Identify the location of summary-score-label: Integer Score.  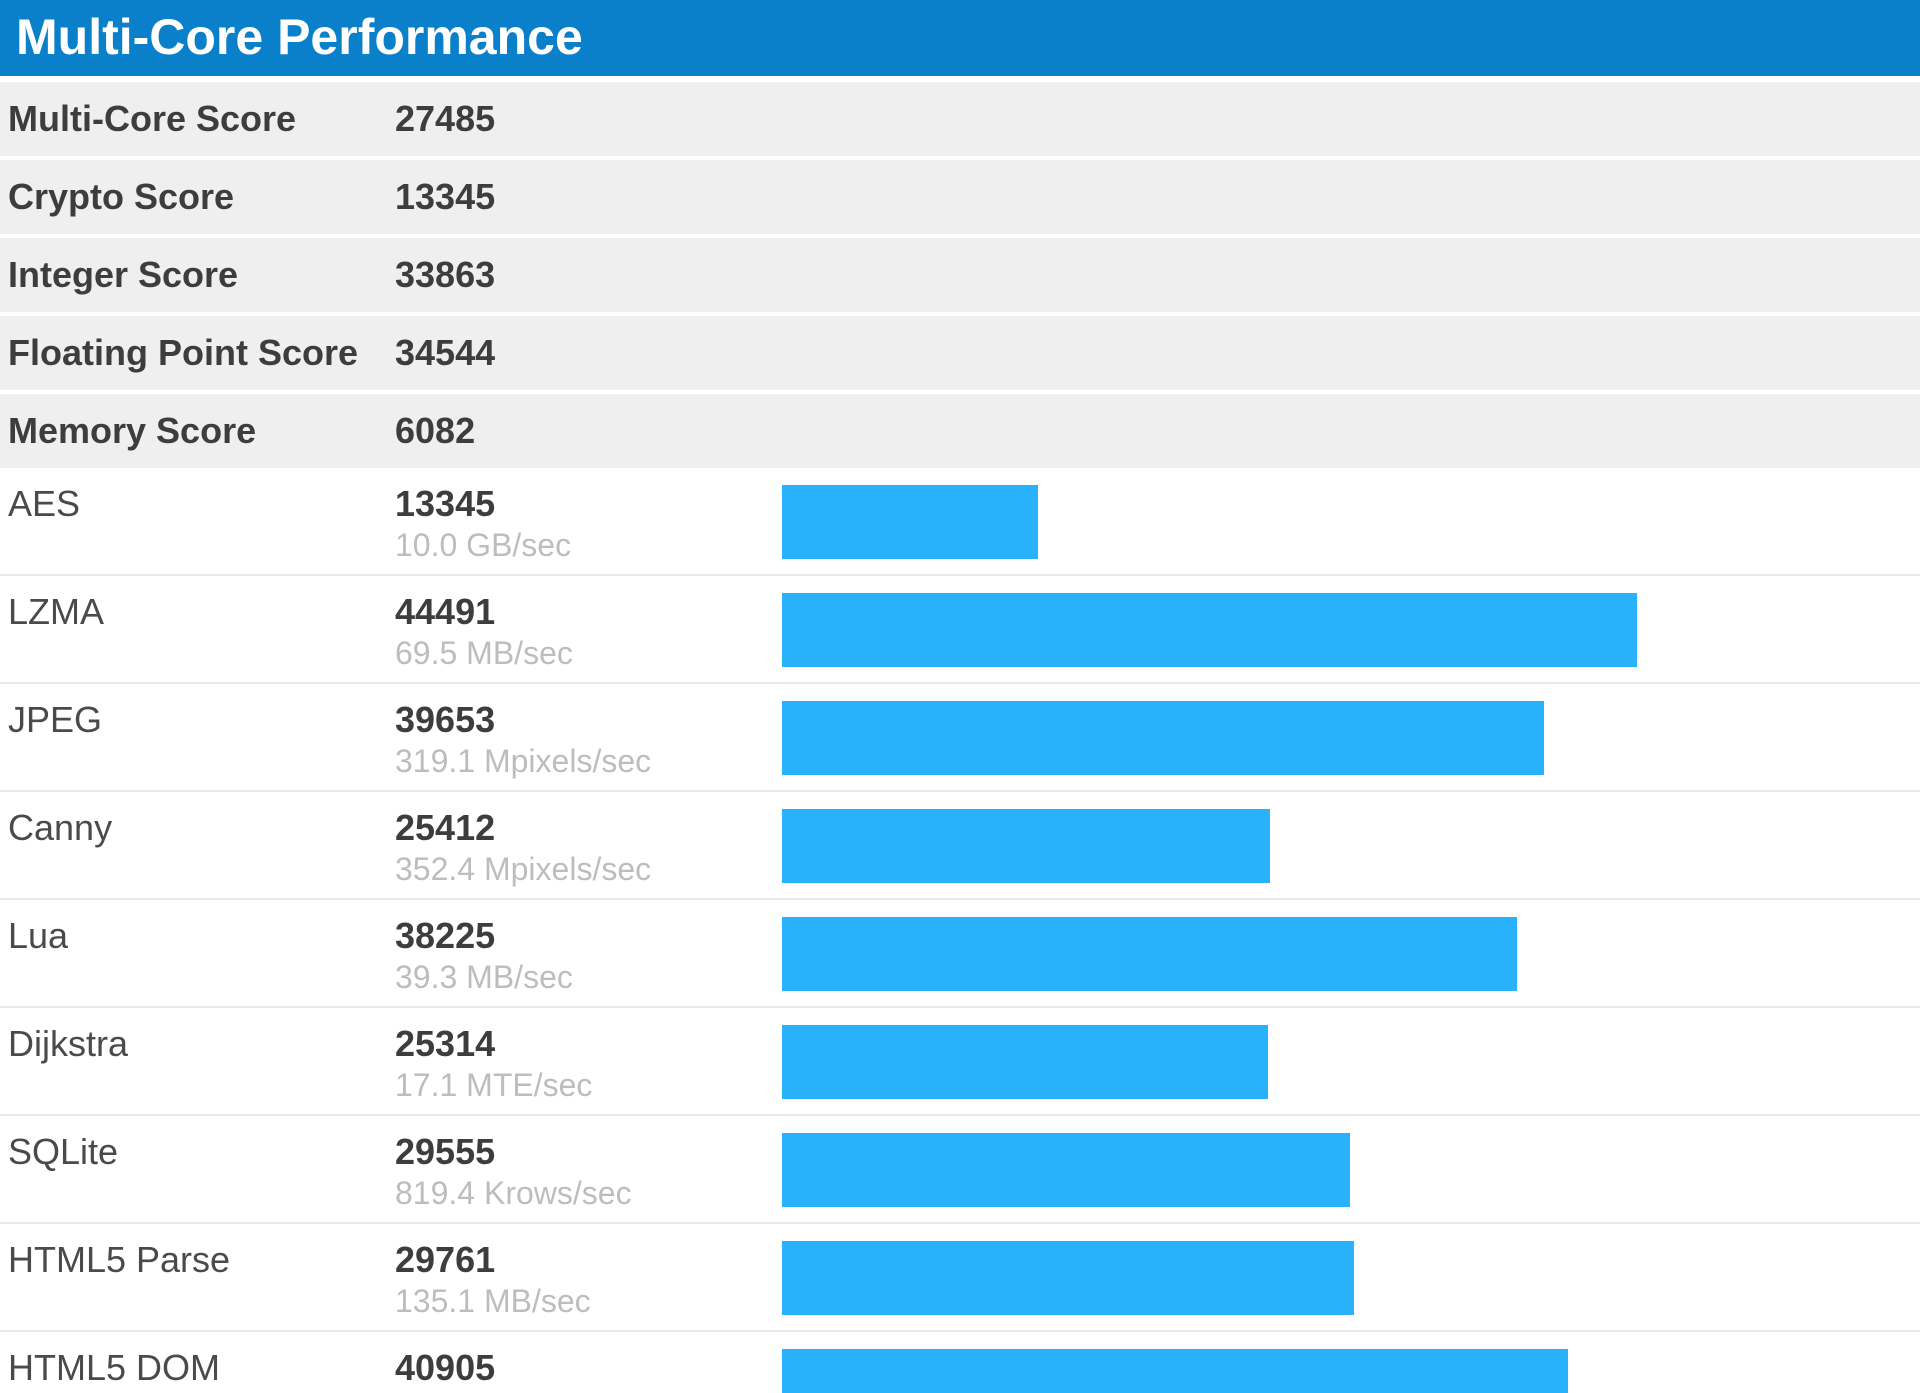
(123, 274).